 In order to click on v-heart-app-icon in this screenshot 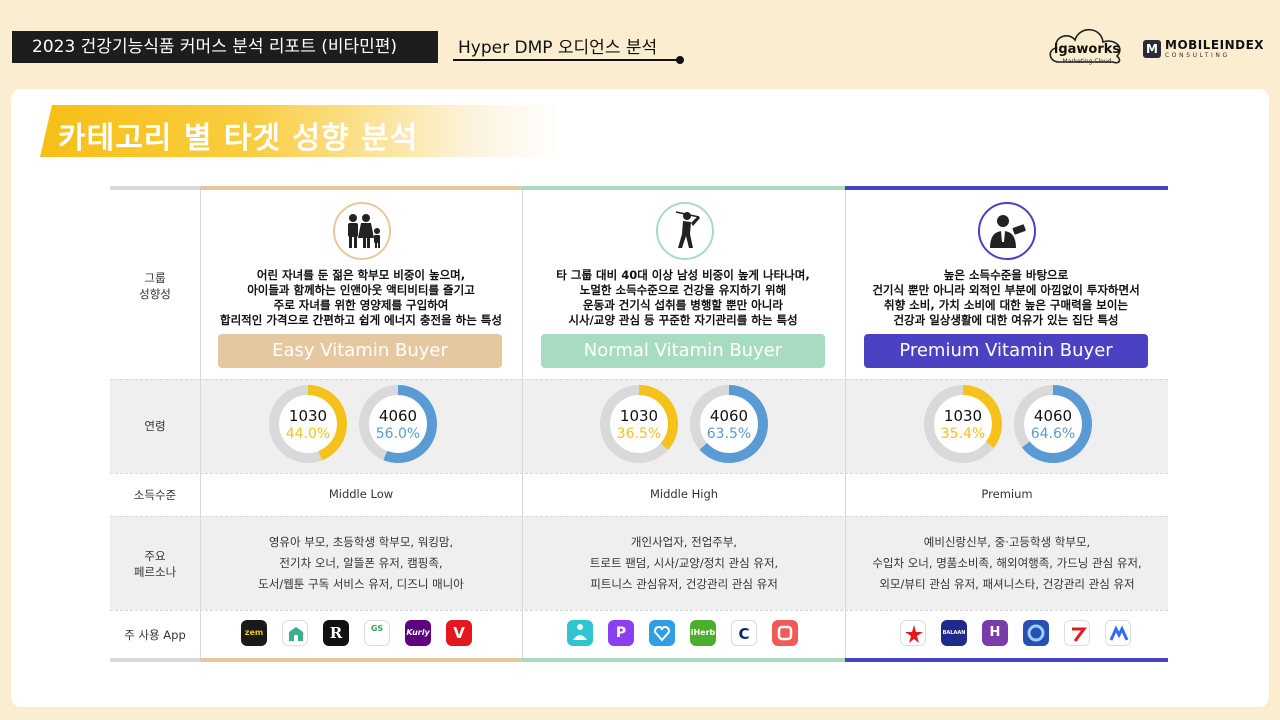, I will do `click(662, 633)`.